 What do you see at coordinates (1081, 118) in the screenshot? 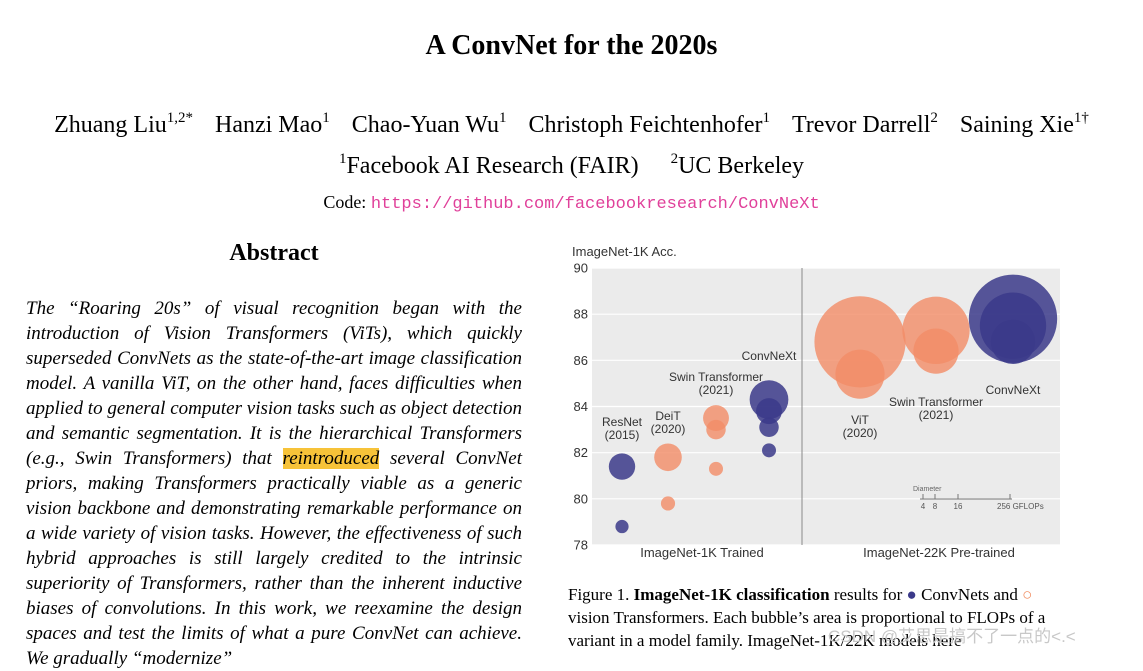
I see `author-affiliation-marker: 1†` at bounding box center [1081, 118].